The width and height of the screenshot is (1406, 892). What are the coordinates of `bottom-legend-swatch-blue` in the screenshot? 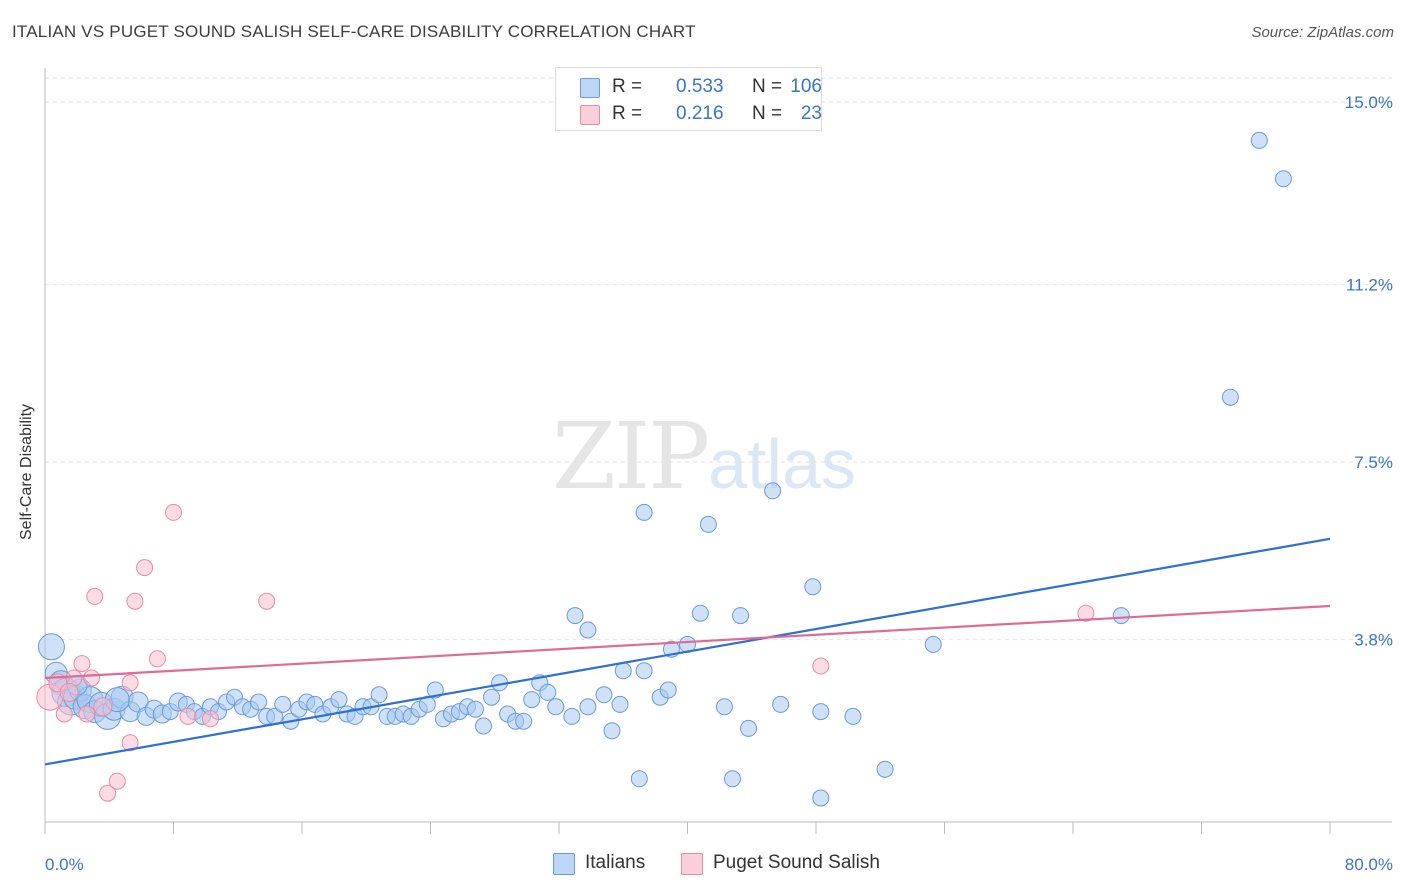 It's located at (564, 864).